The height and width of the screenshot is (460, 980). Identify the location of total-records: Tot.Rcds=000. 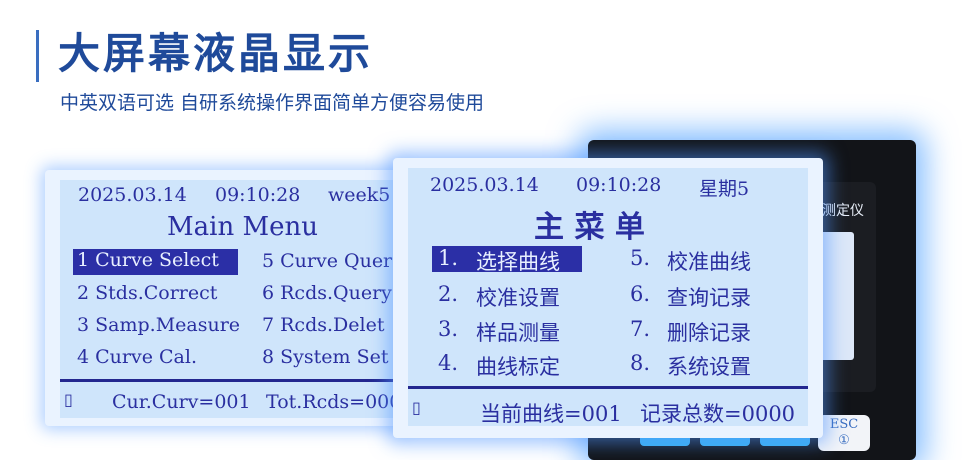
(333, 402).